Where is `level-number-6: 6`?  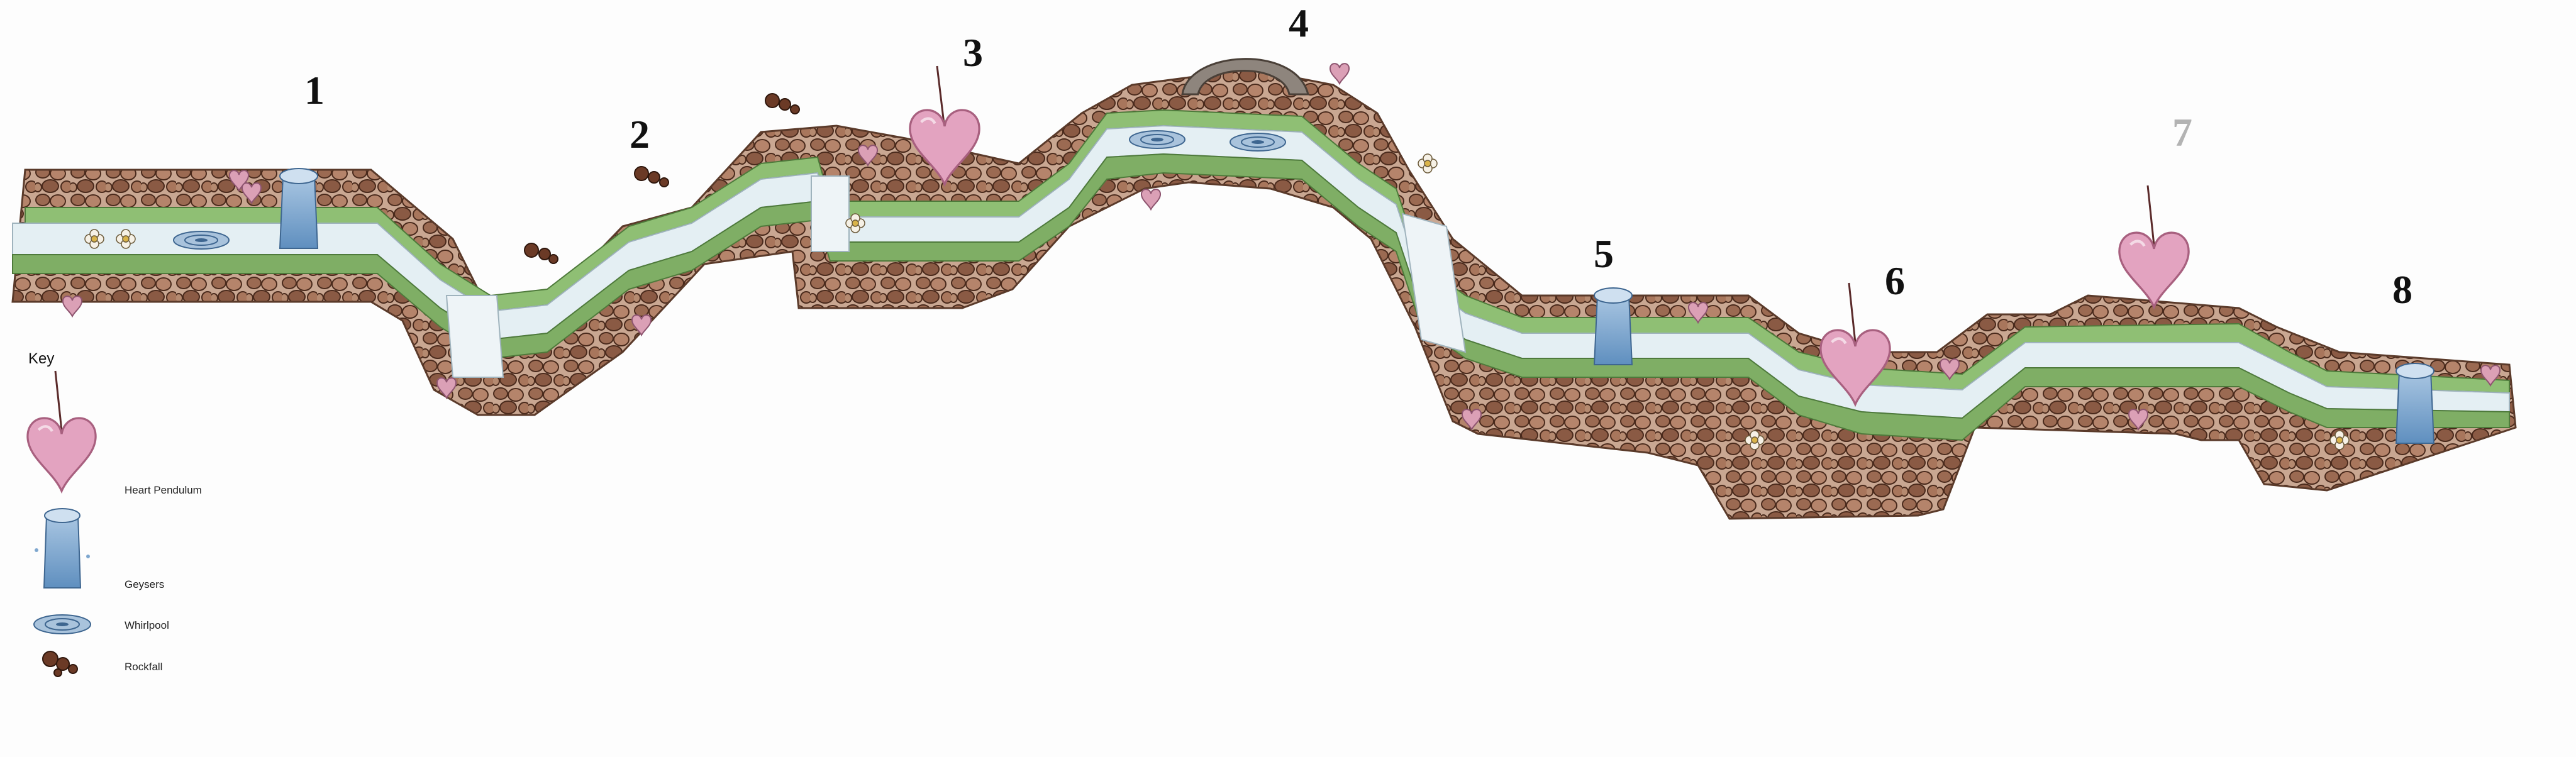
level-number-6: 6 is located at coordinates (1895, 280).